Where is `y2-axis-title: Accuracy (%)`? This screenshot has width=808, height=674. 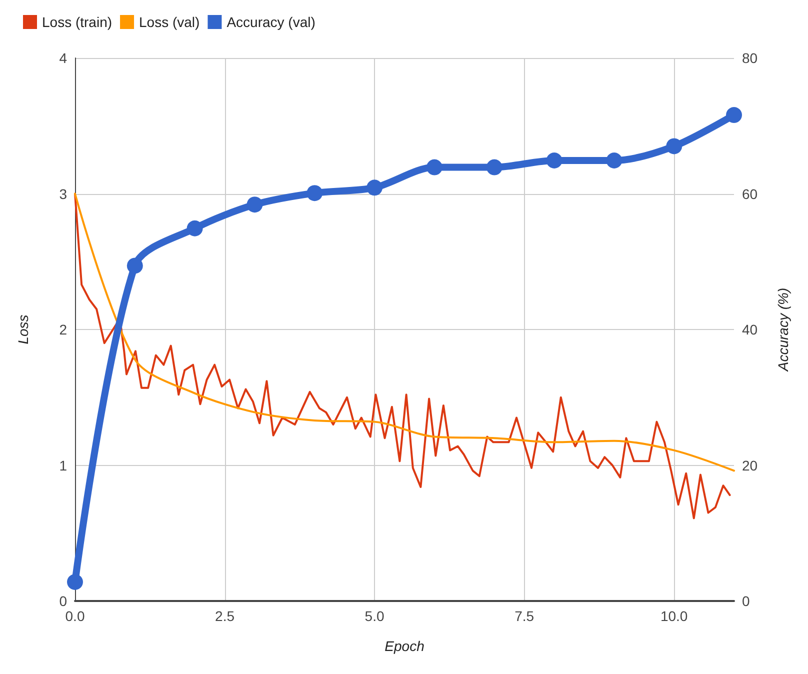 y2-axis-title: Accuracy (%) is located at coordinates (783, 330).